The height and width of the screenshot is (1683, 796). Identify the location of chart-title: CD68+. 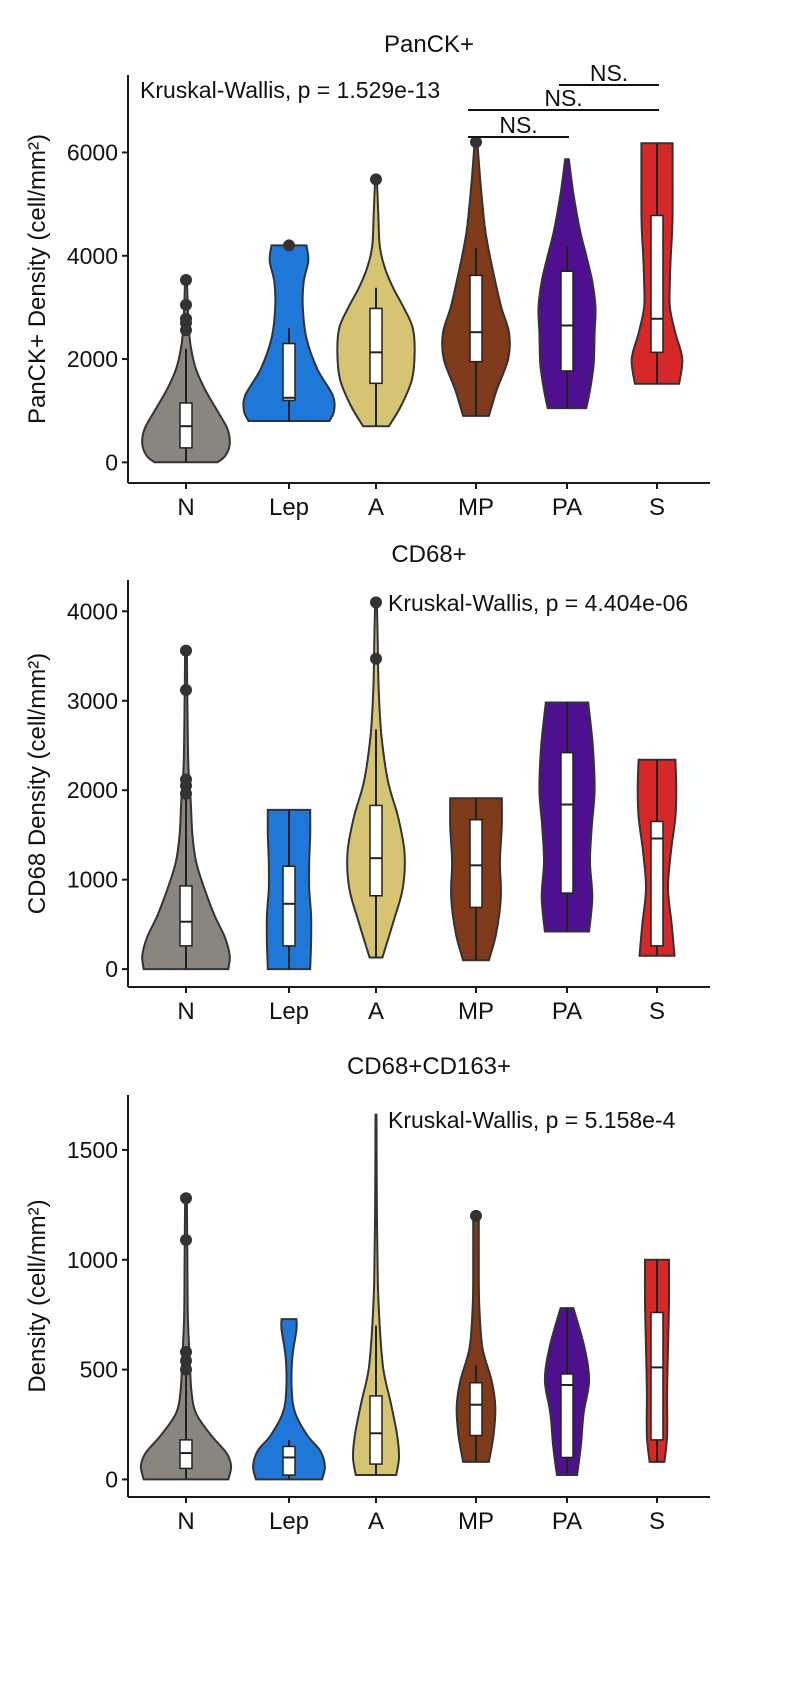
(428, 554).